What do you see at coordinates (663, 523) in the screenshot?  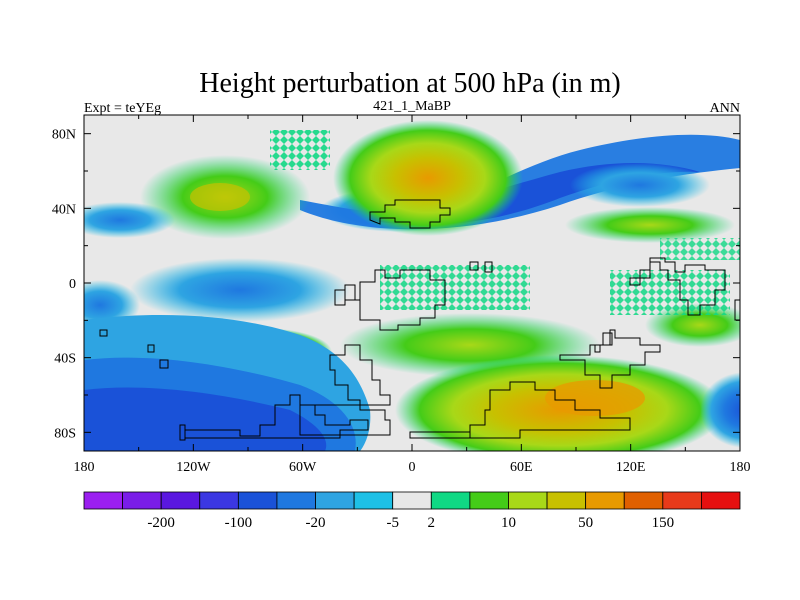 I see `colorbar-label: 150` at bounding box center [663, 523].